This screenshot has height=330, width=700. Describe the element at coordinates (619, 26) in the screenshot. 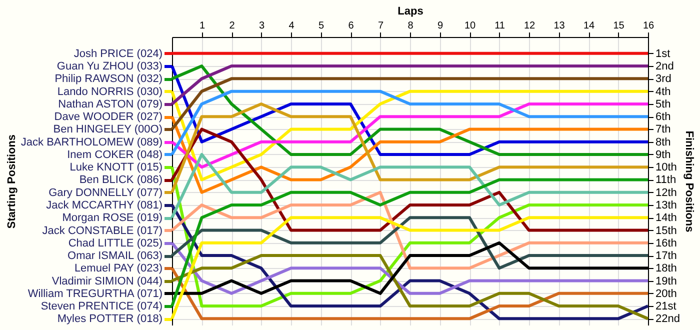

I see `x-tick-label: 15` at that location.